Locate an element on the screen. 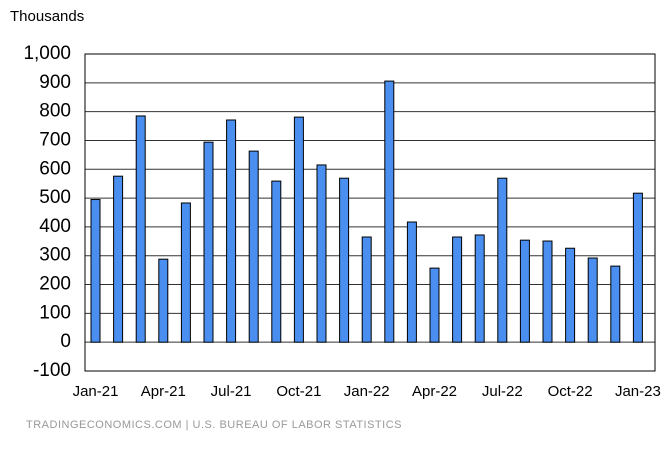 Image resolution: width=670 pixels, height=450 pixels. x-tick-label: Oct-22 is located at coordinates (570, 391).